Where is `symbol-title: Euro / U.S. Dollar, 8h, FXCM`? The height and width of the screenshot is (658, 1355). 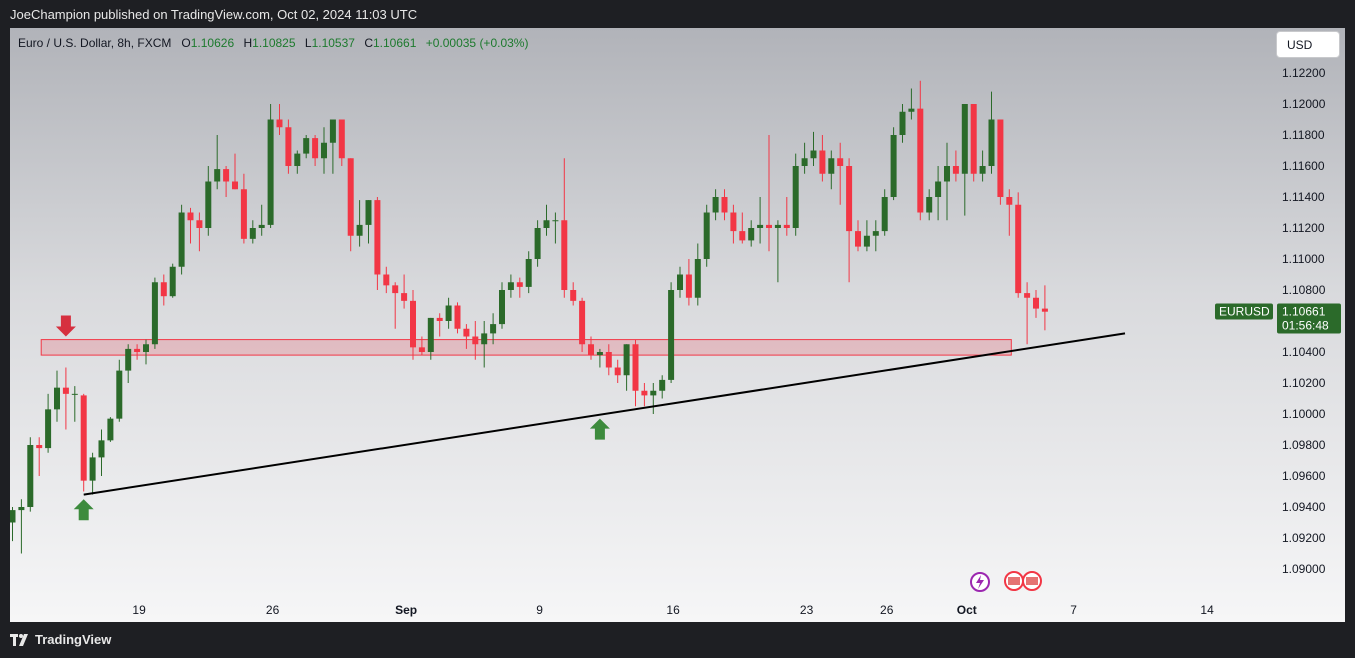 symbol-title: Euro / U.S. Dollar, 8h, FXCM is located at coordinates (95, 43).